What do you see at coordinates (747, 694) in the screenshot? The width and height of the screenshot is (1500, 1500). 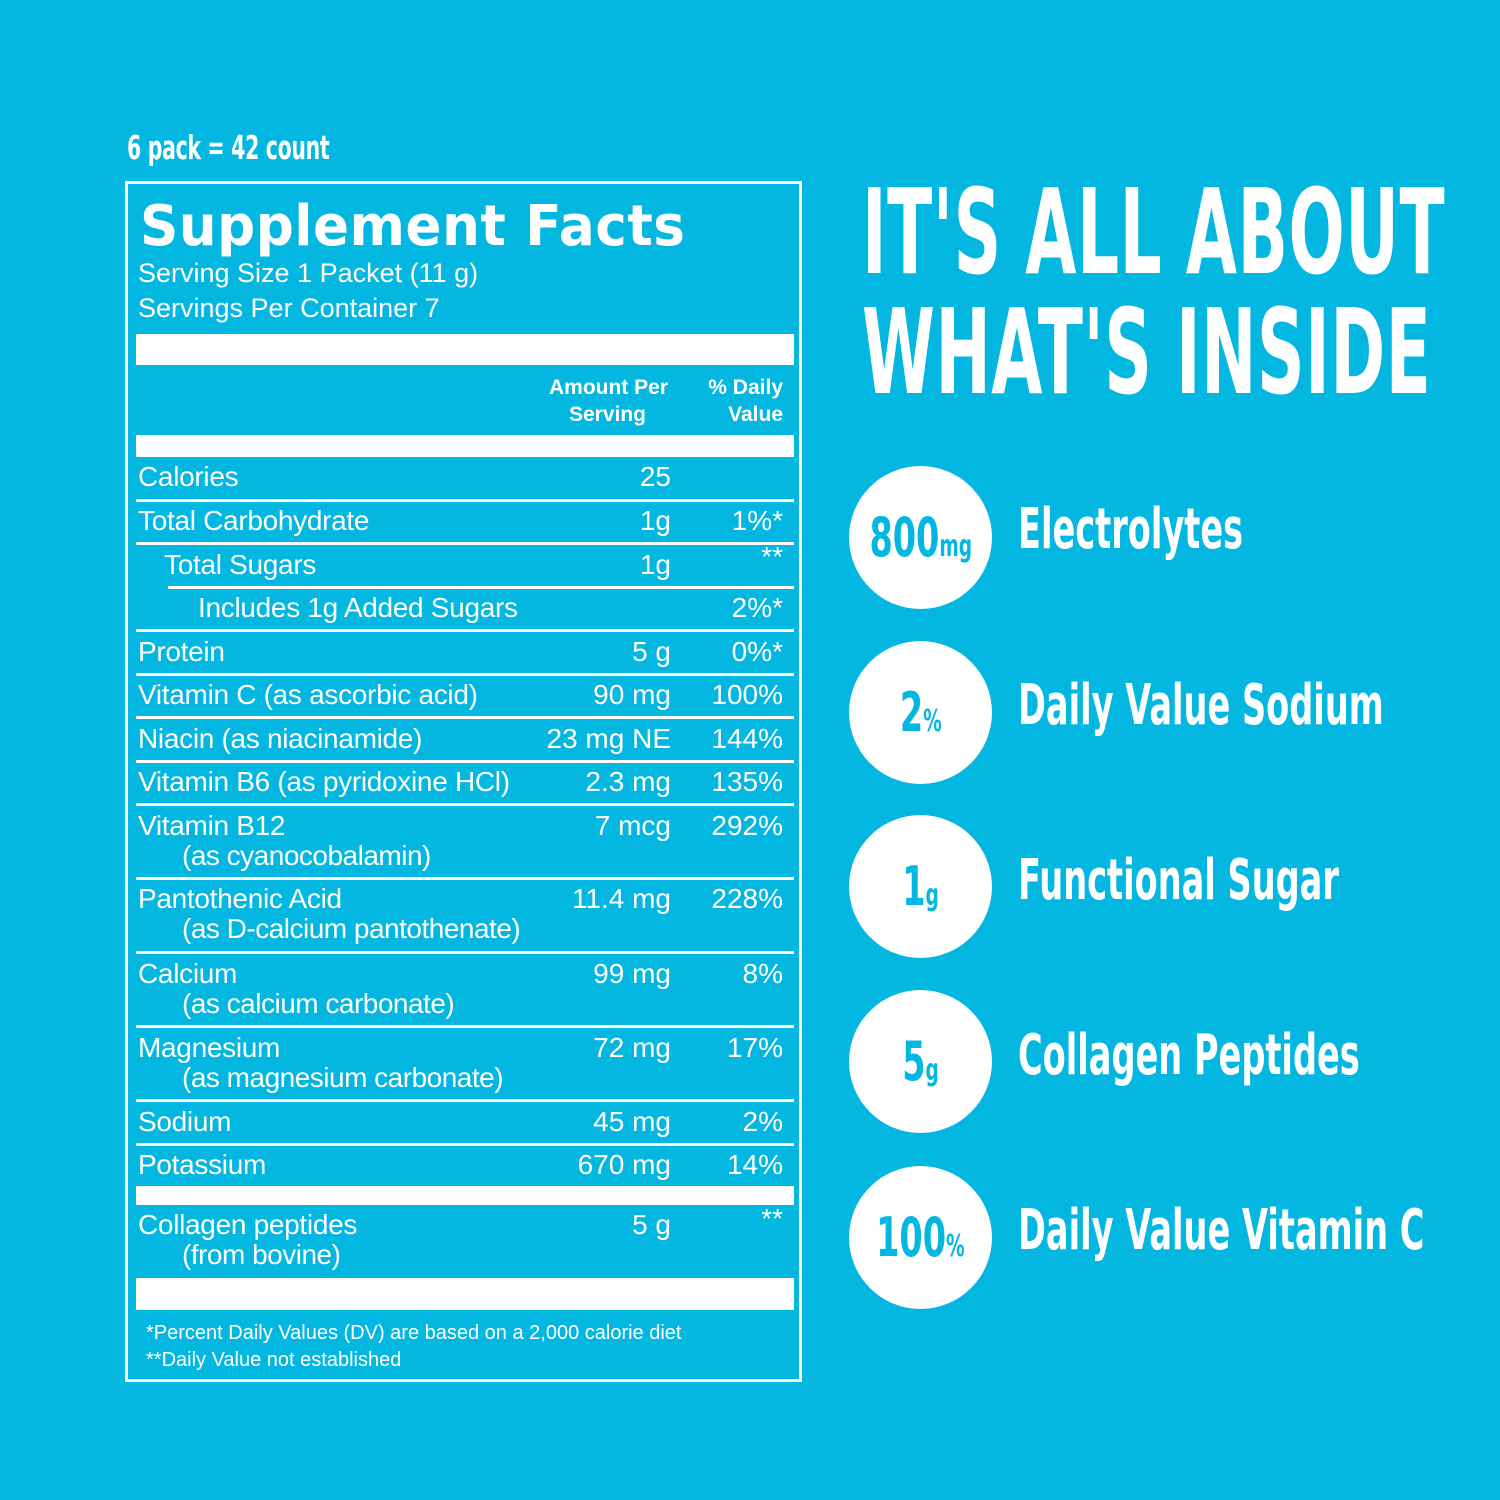 I see `nutrient-dv: 100%` at bounding box center [747, 694].